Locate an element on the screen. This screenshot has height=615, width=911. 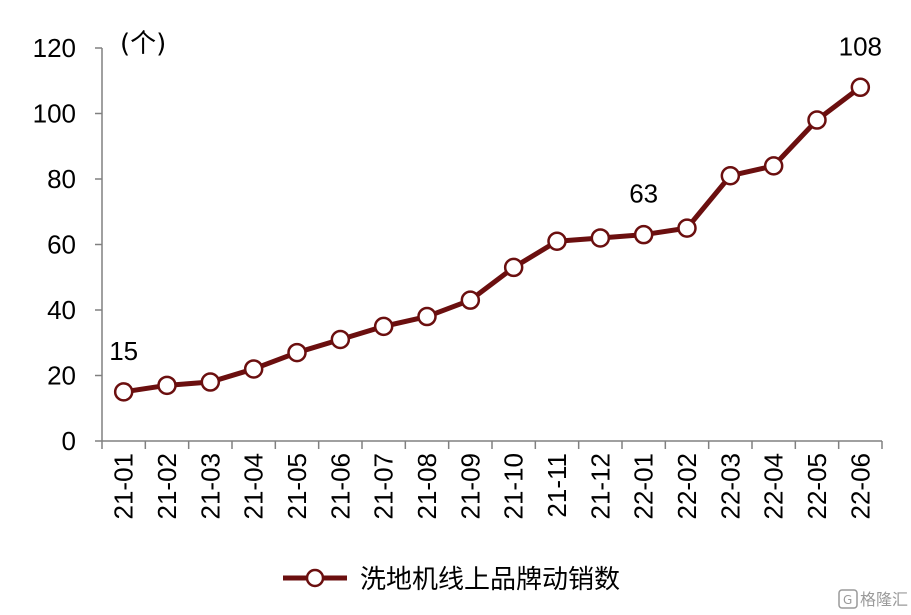
y-tick-label: 0 is located at coordinates (69, 441).